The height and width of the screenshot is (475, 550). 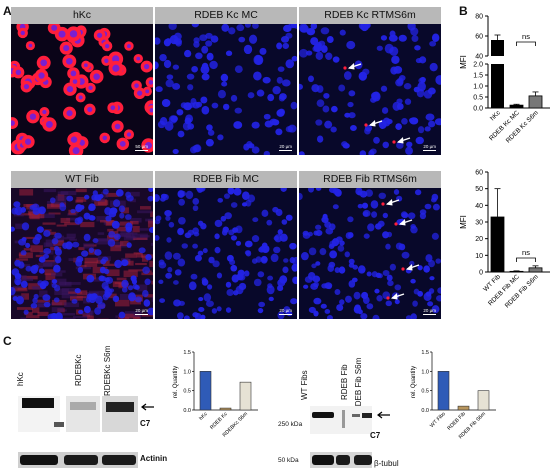 I want to click on c7-label: C7, so click(x=375, y=435).